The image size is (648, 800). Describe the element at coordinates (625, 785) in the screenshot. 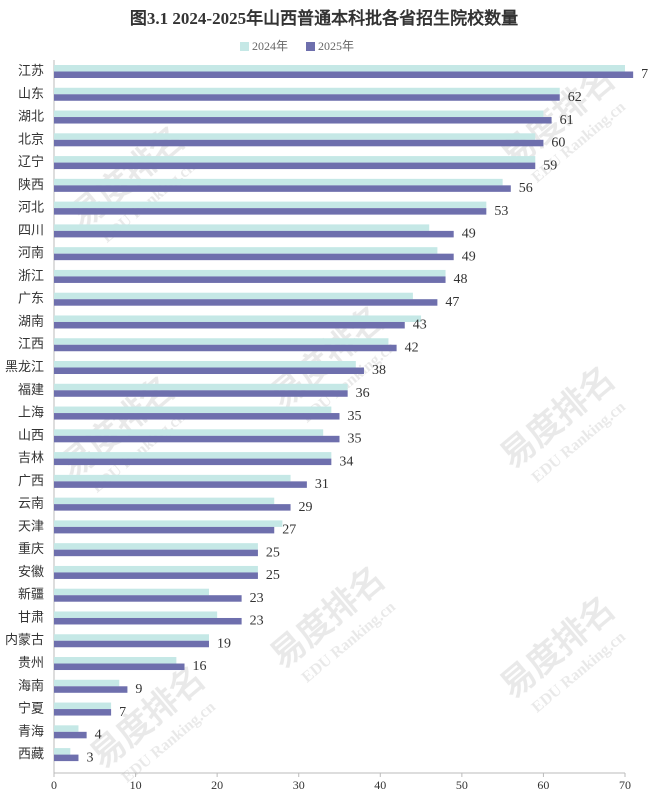

I see `x-tick-label: 70` at that location.